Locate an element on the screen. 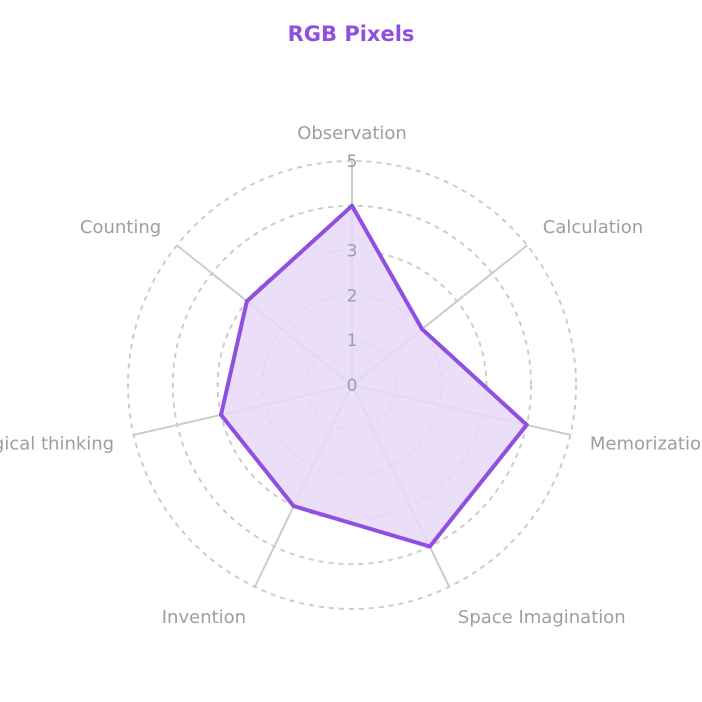 This screenshot has height=702, width=702. data-point-observation is located at coordinates (352, 205).